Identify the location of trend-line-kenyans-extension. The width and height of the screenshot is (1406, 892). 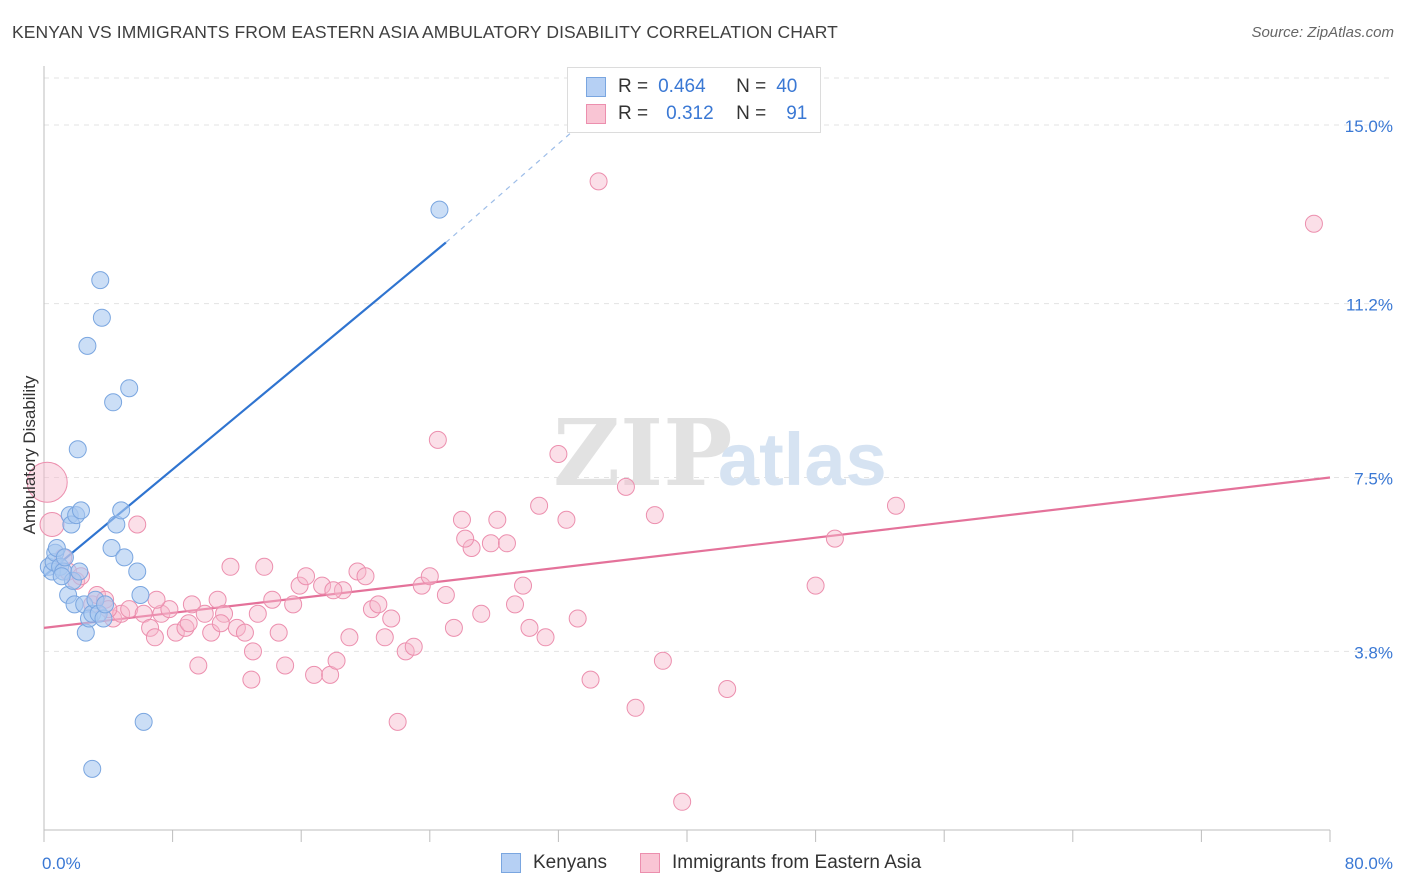
(518, 179).